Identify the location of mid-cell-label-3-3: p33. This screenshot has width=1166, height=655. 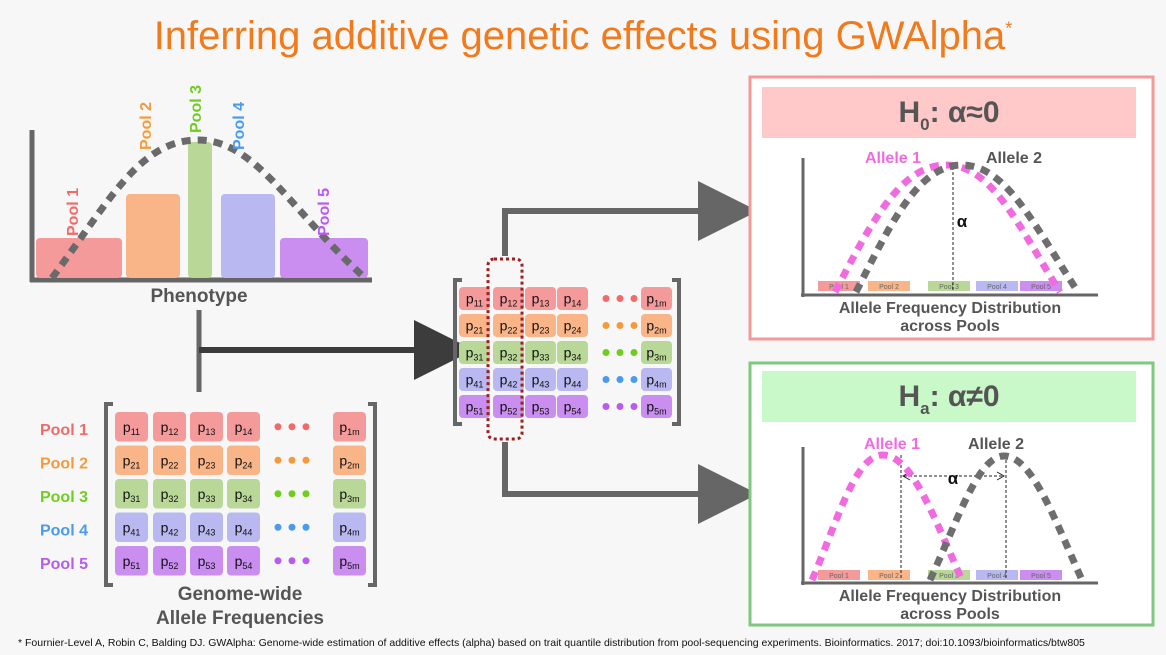
(541, 354).